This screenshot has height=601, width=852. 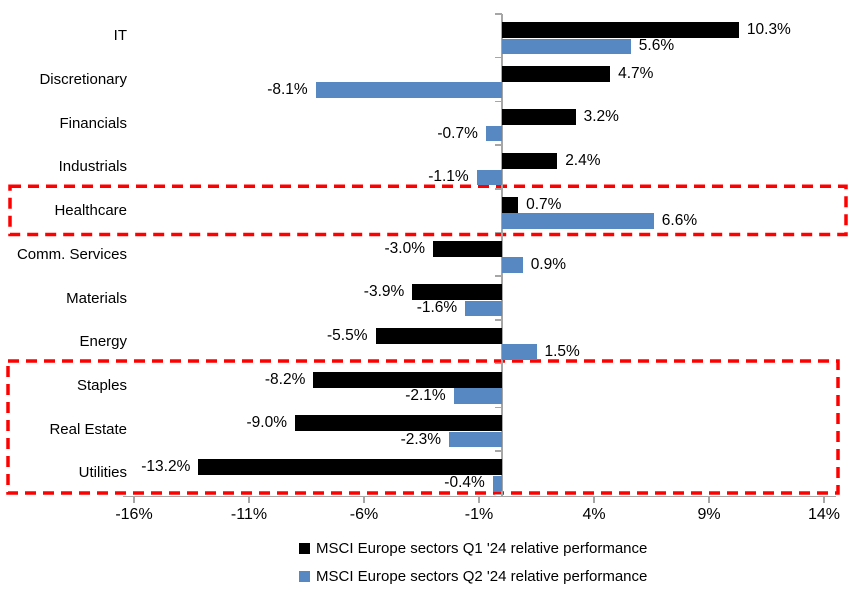 I want to click on value-label: -0.7%, so click(x=457, y=133).